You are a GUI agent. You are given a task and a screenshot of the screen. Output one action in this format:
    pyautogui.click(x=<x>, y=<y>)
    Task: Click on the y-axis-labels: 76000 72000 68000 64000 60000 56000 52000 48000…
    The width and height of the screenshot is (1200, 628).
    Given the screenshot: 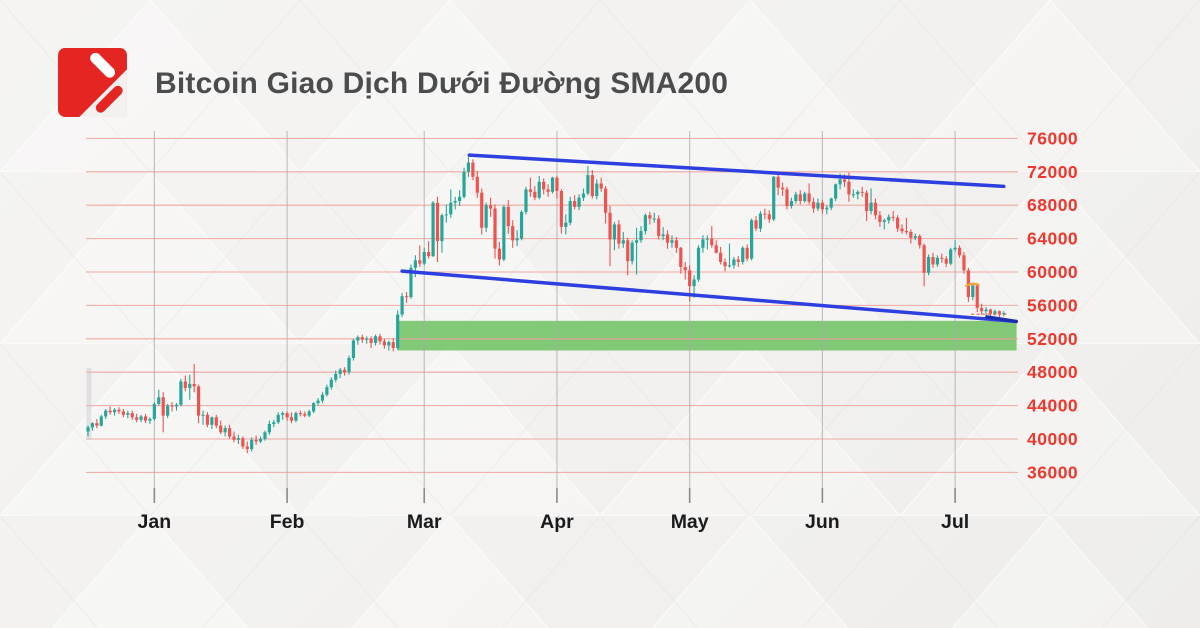 What is the action you would take?
    pyautogui.click(x=1052, y=305)
    